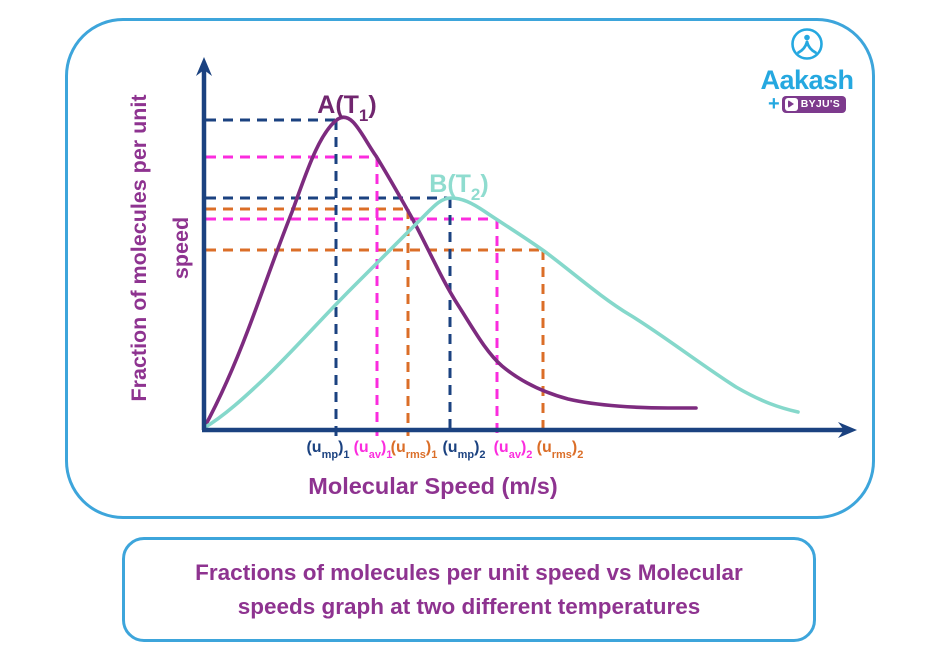  I want to click on byjus-wordmark: BYJU'S, so click(820, 104).